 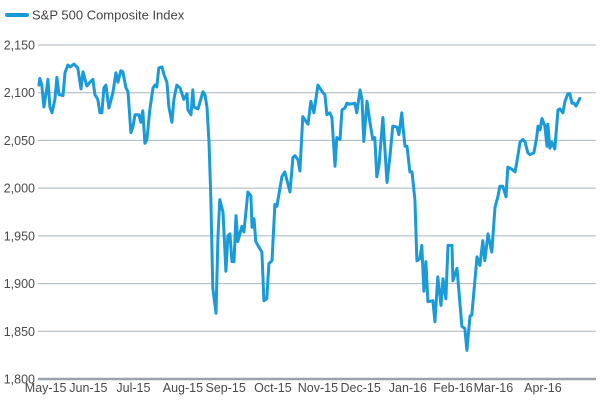 I want to click on x-tick-label: Jun-15, so click(x=88, y=388).